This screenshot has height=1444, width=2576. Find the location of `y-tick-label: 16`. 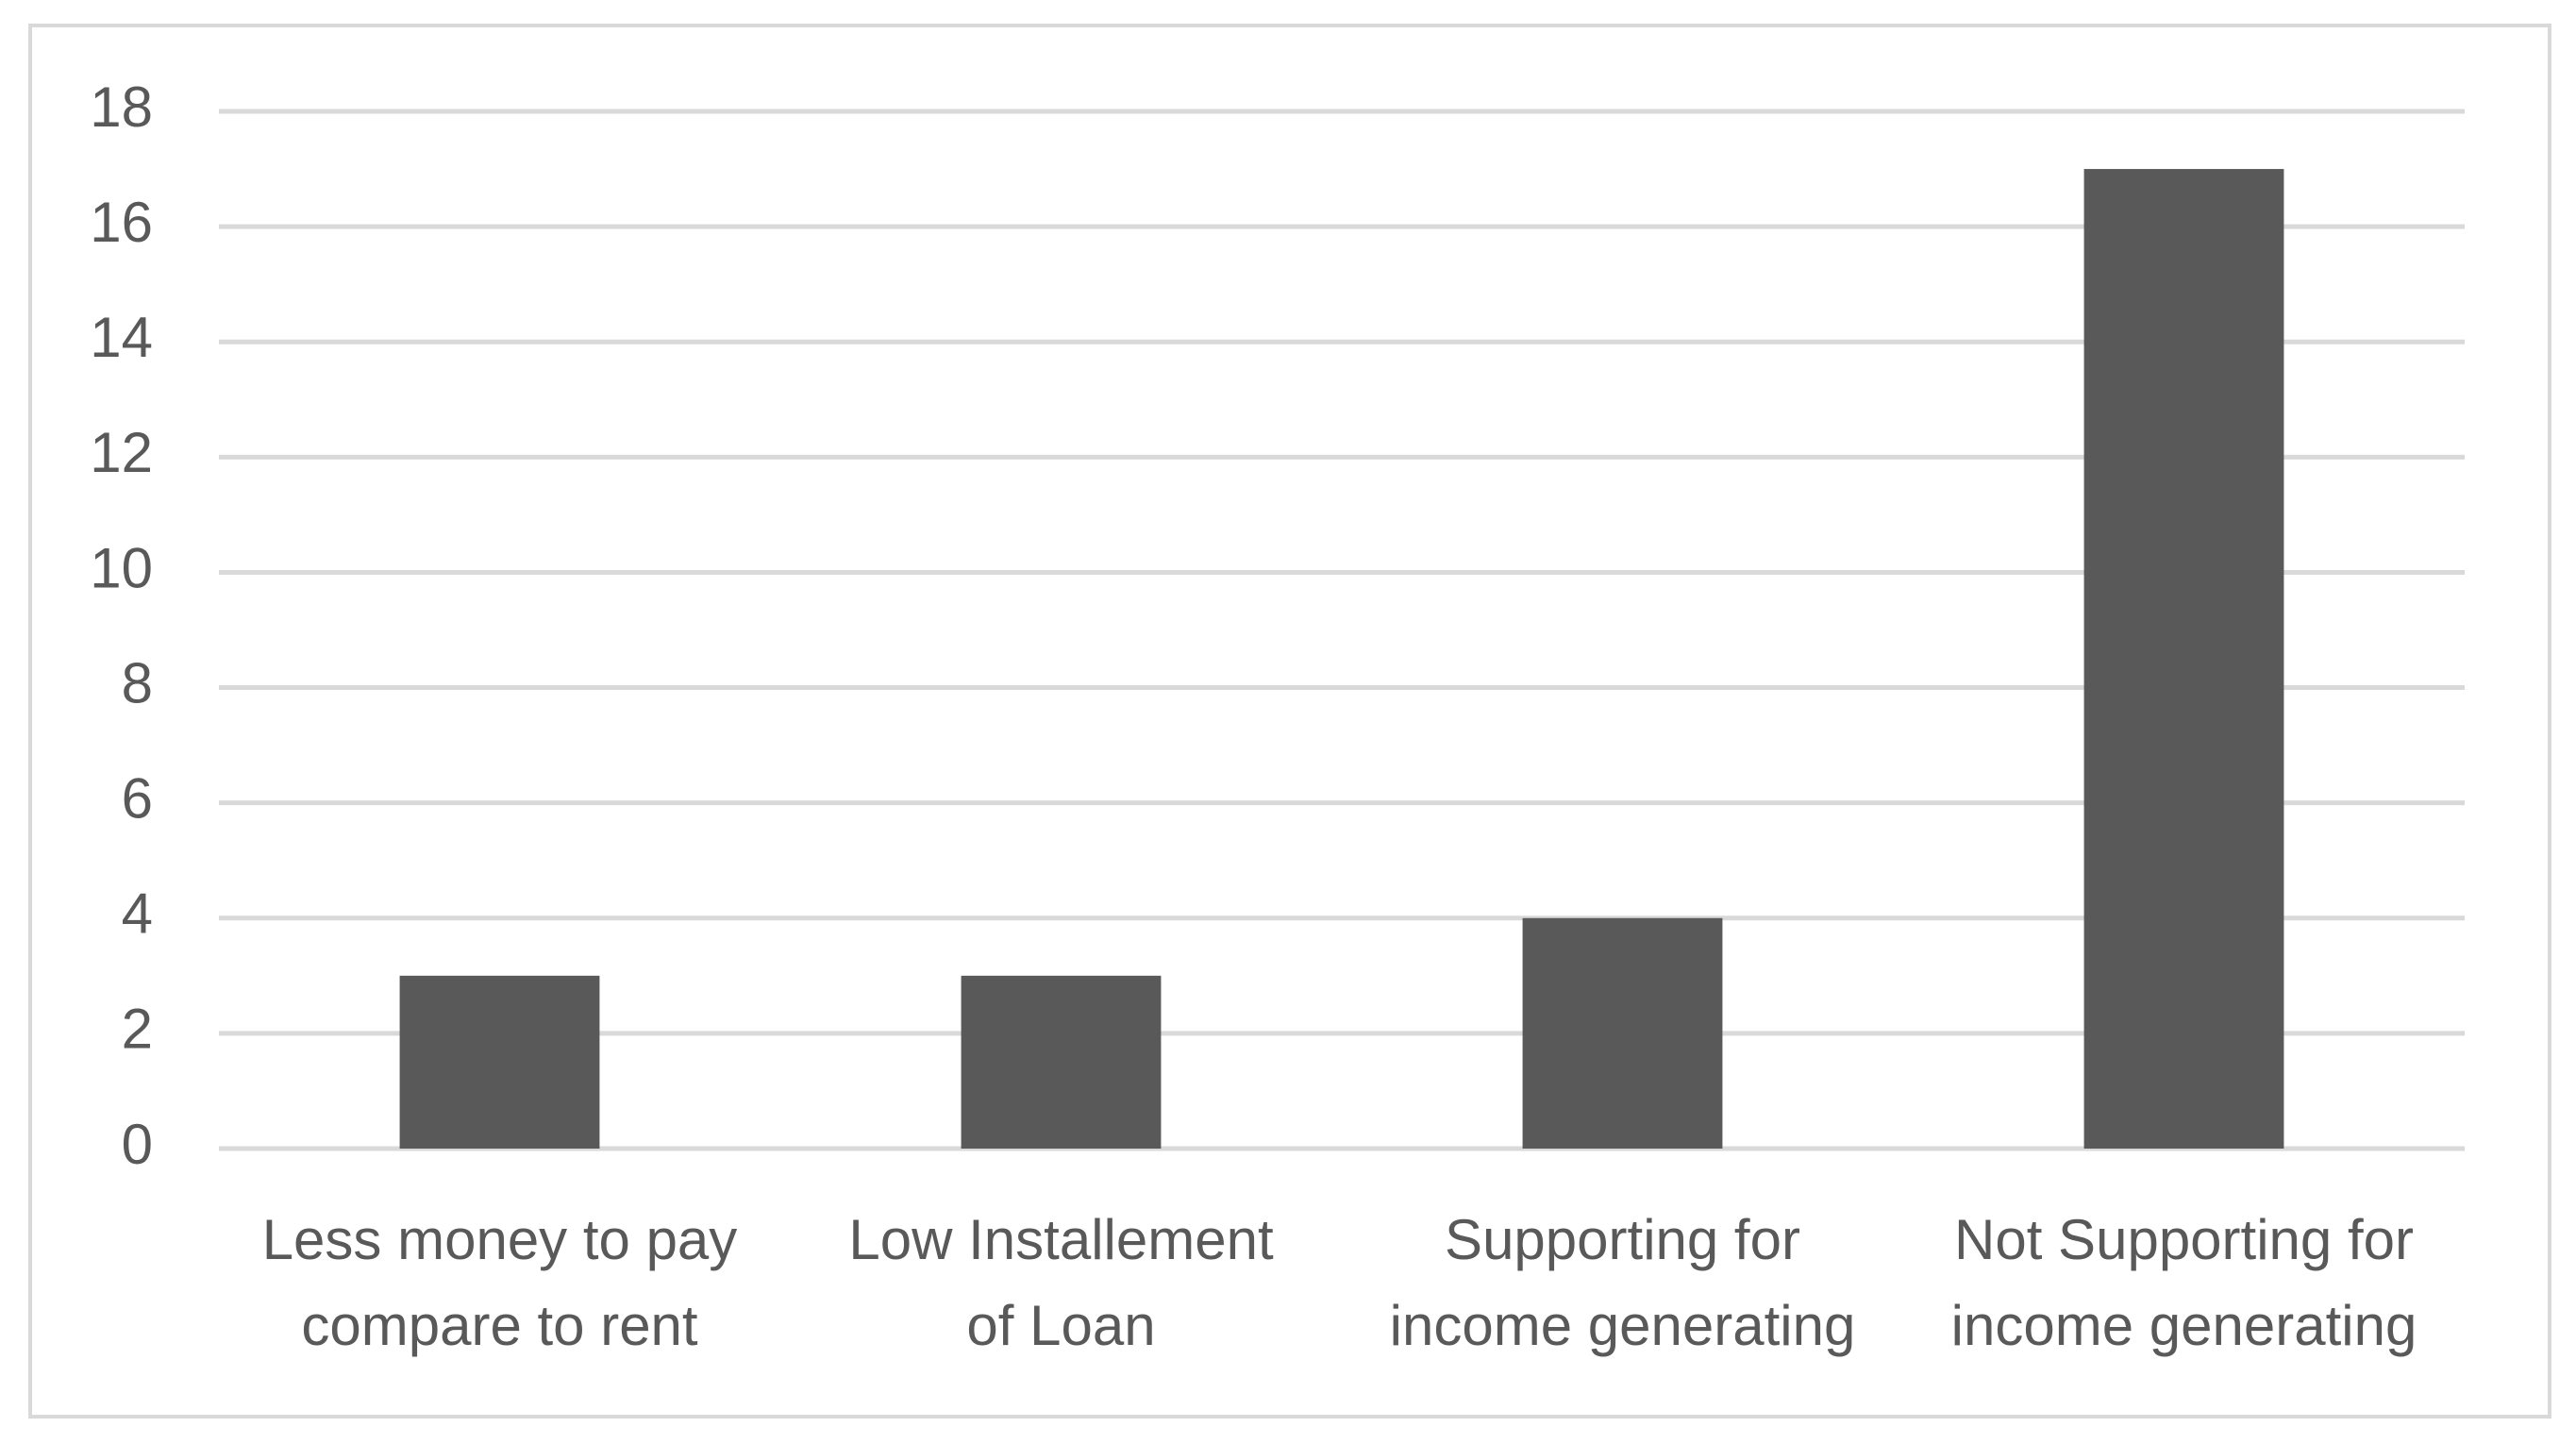

y-tick-label: 16 is located at coordinates (121, 222).